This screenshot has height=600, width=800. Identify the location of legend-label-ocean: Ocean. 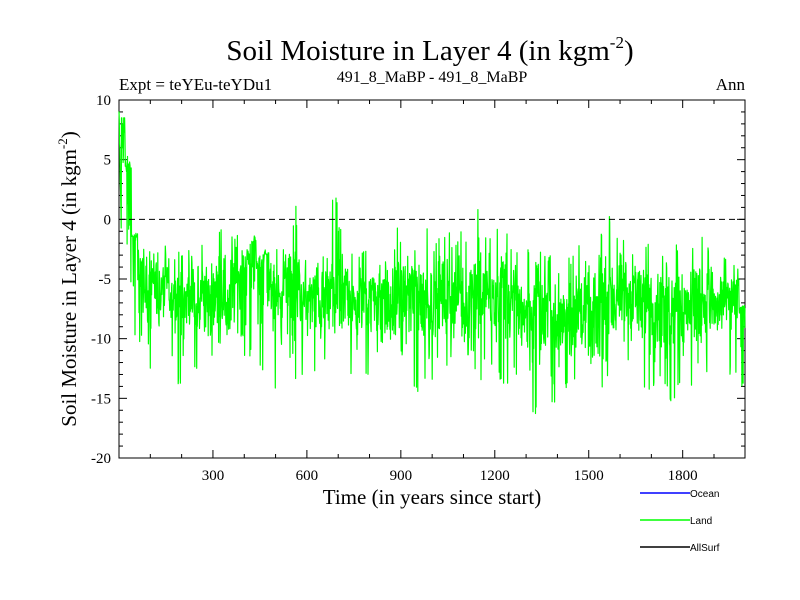
(704, 494).